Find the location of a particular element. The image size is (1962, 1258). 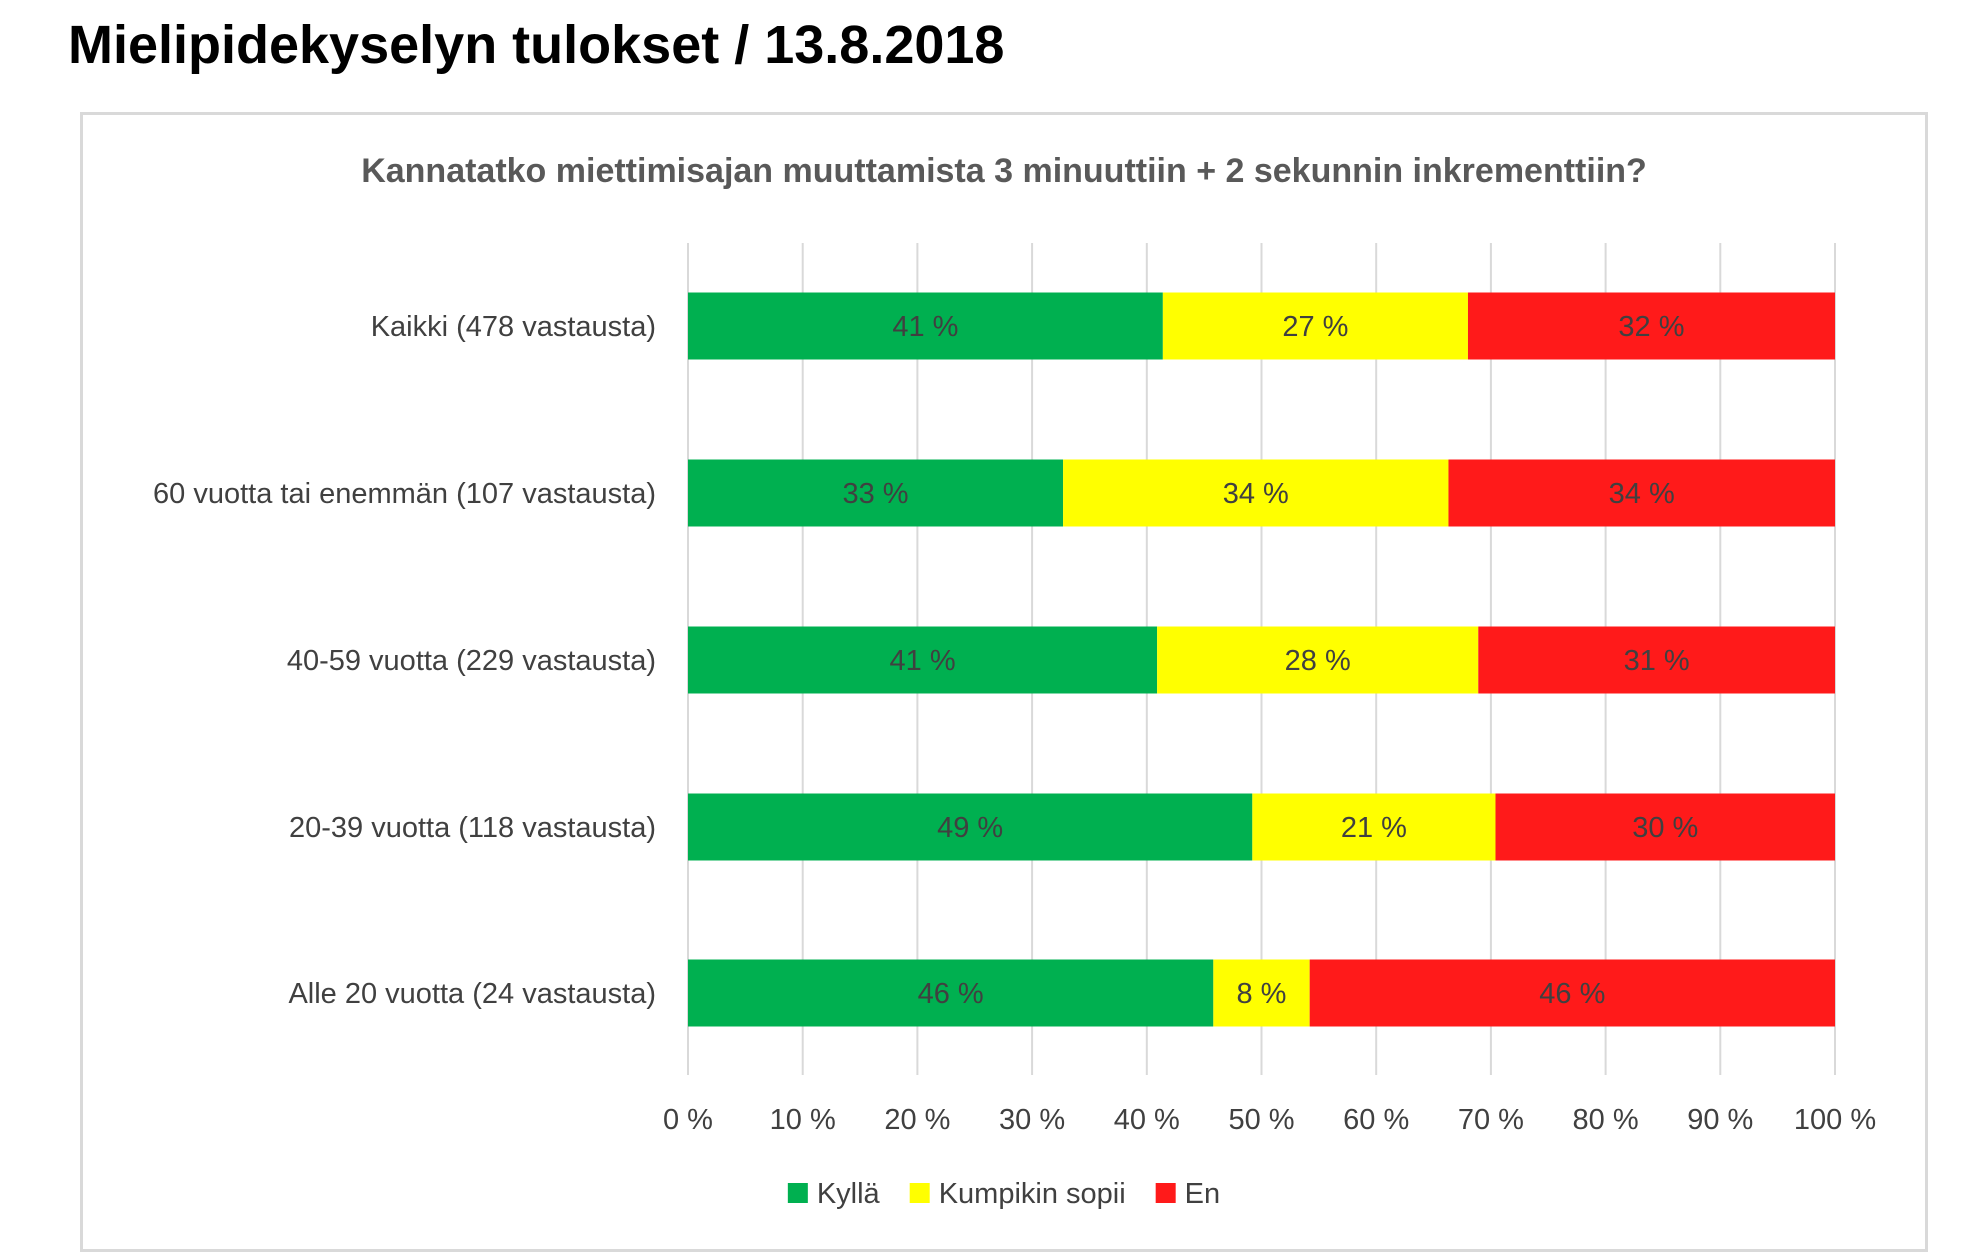

x-tick-label: 50 % is located at coordinates (1261, 1120).